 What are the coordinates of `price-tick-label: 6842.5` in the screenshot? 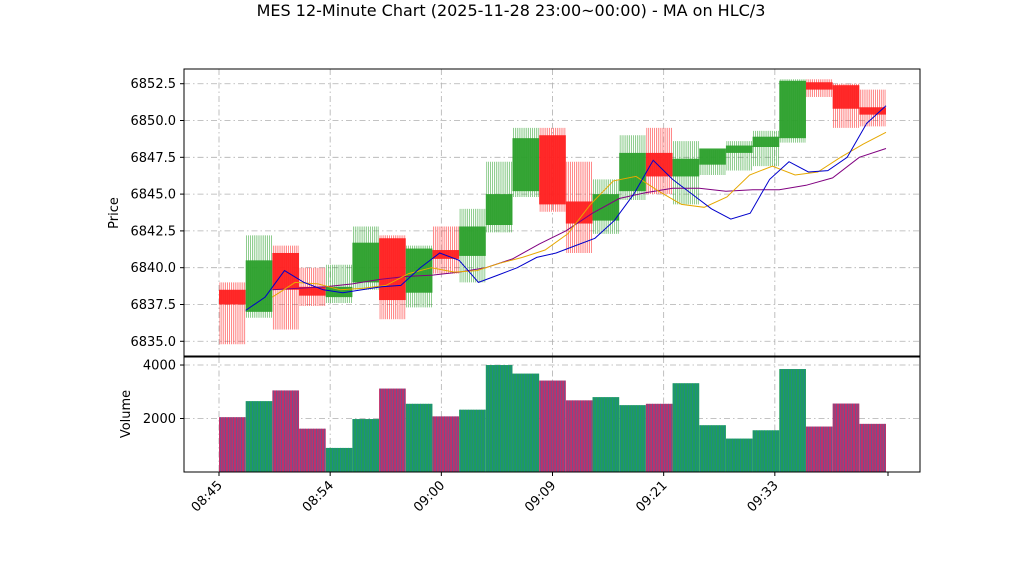 It's located at (154, 231).